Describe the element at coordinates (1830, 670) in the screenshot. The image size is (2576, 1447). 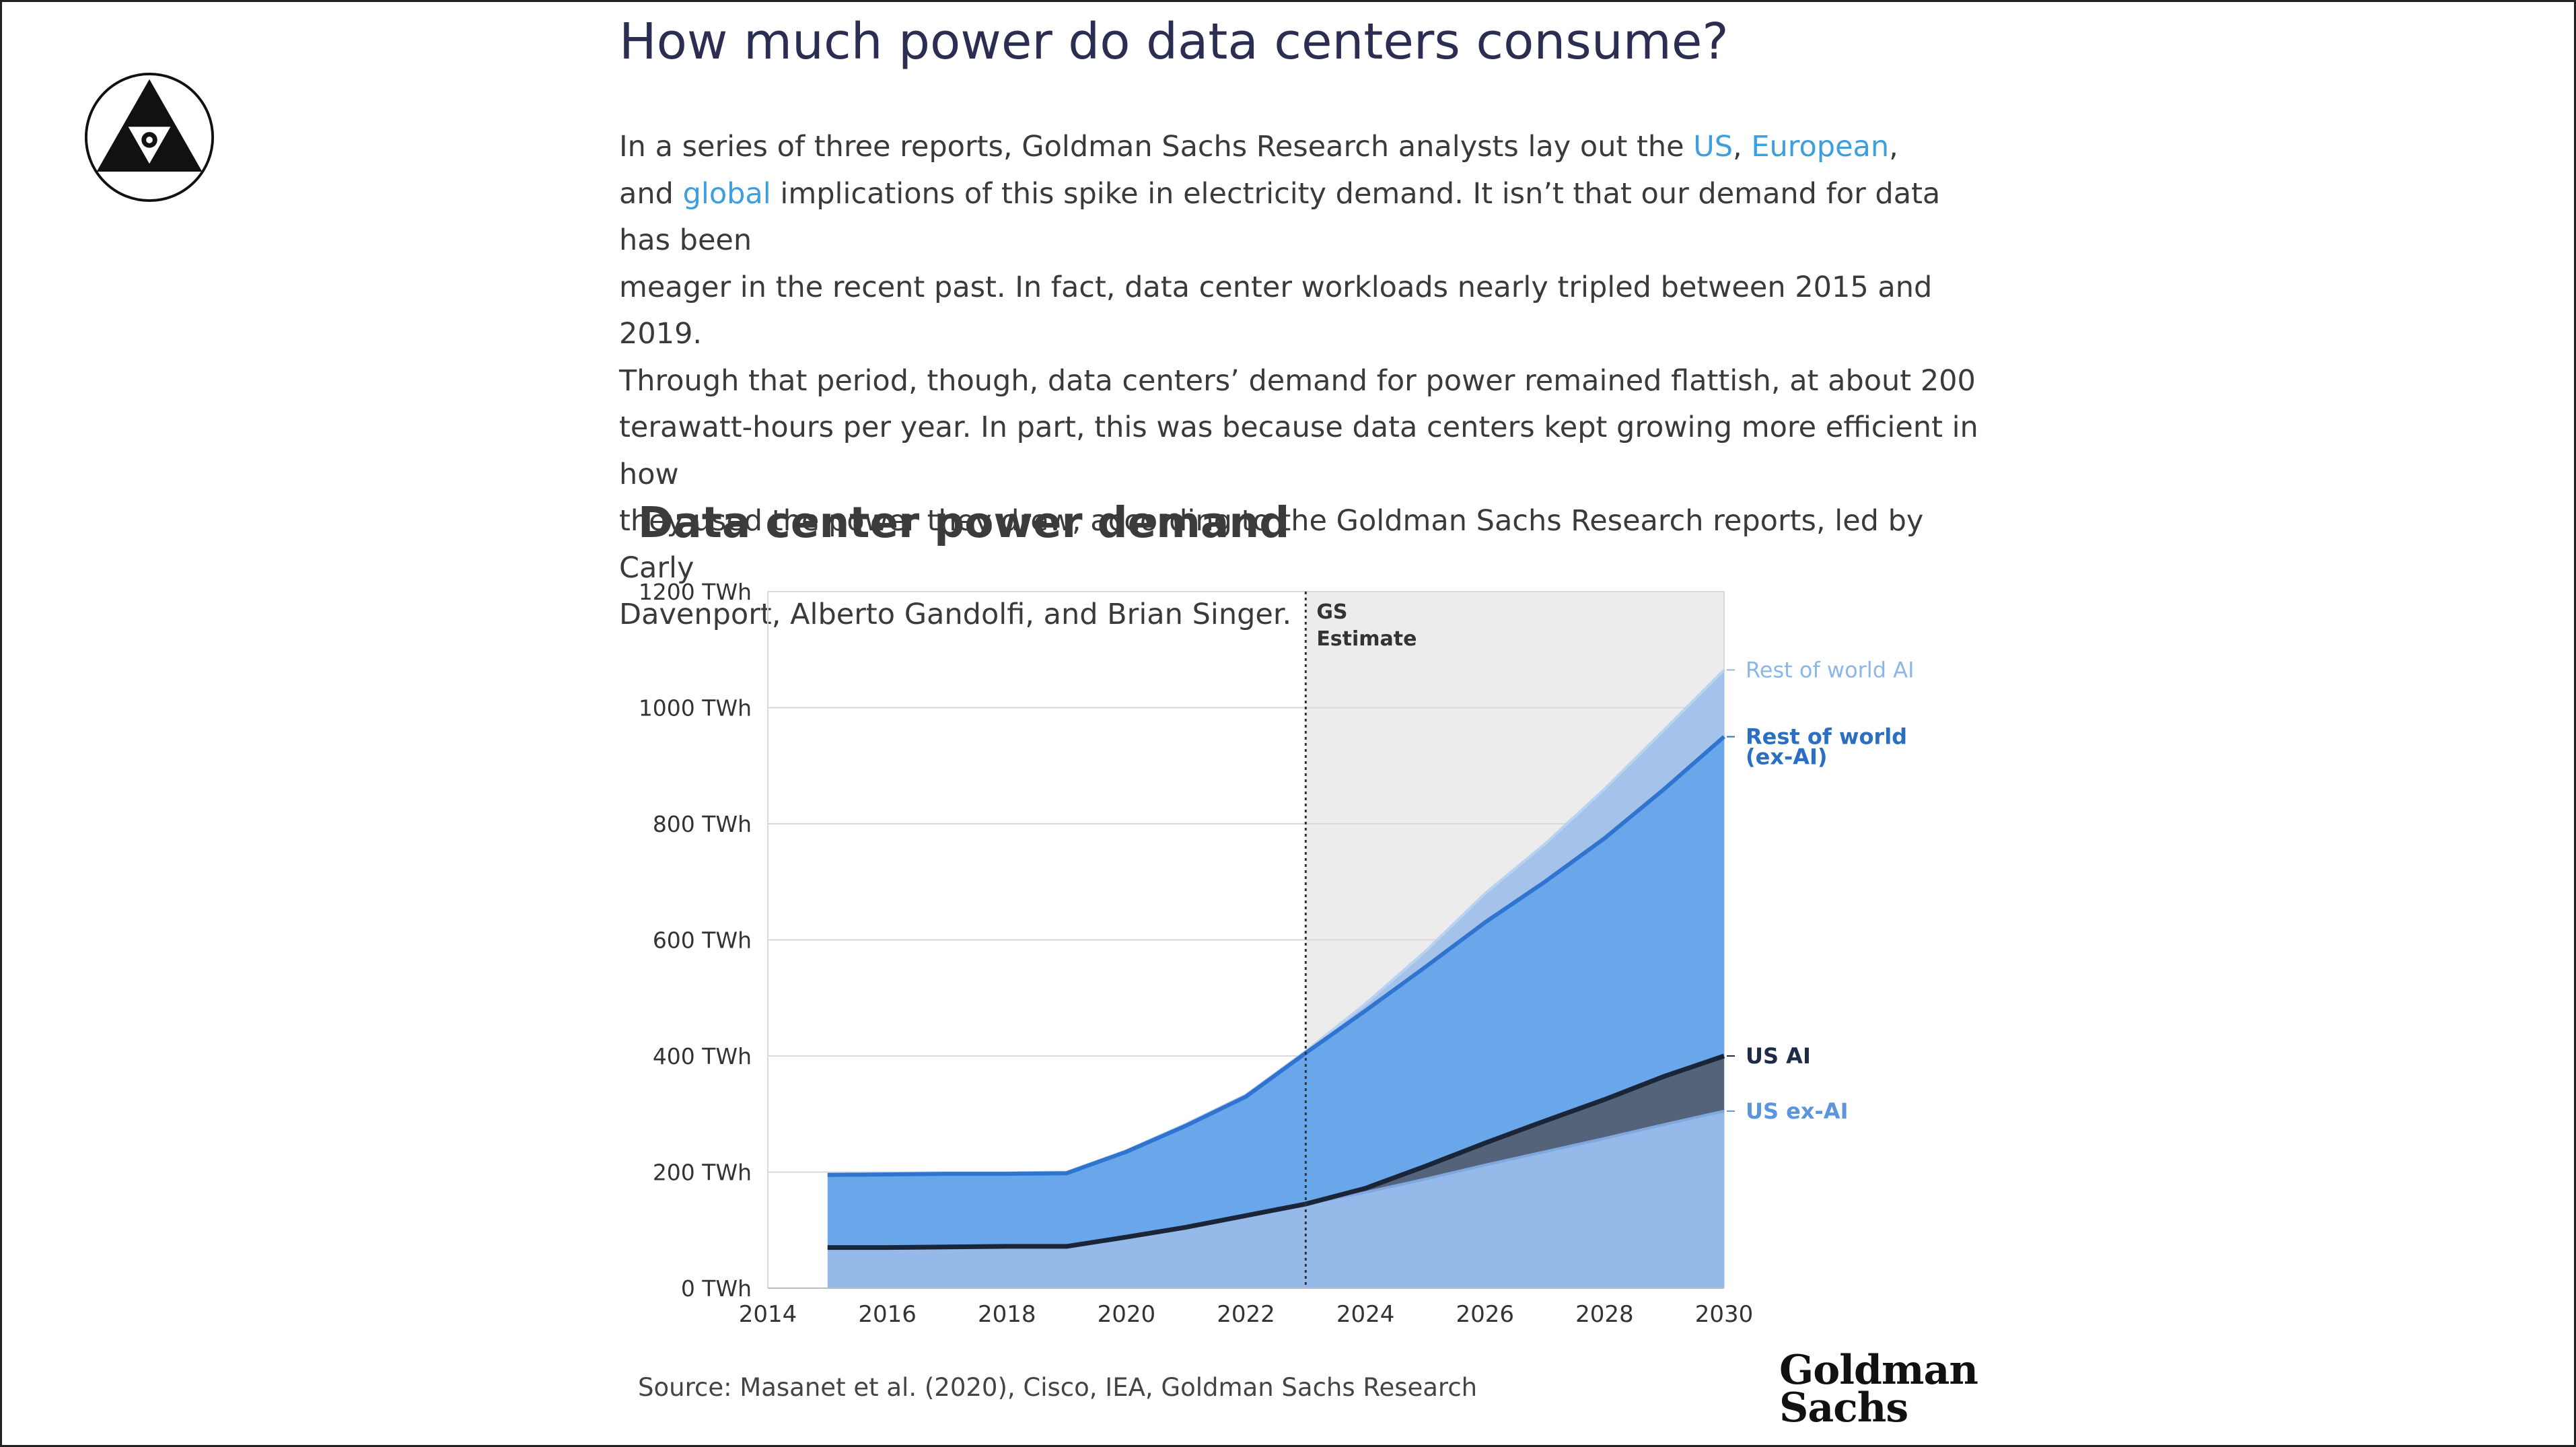
I see `series-label: Rest of world AI` at that location.